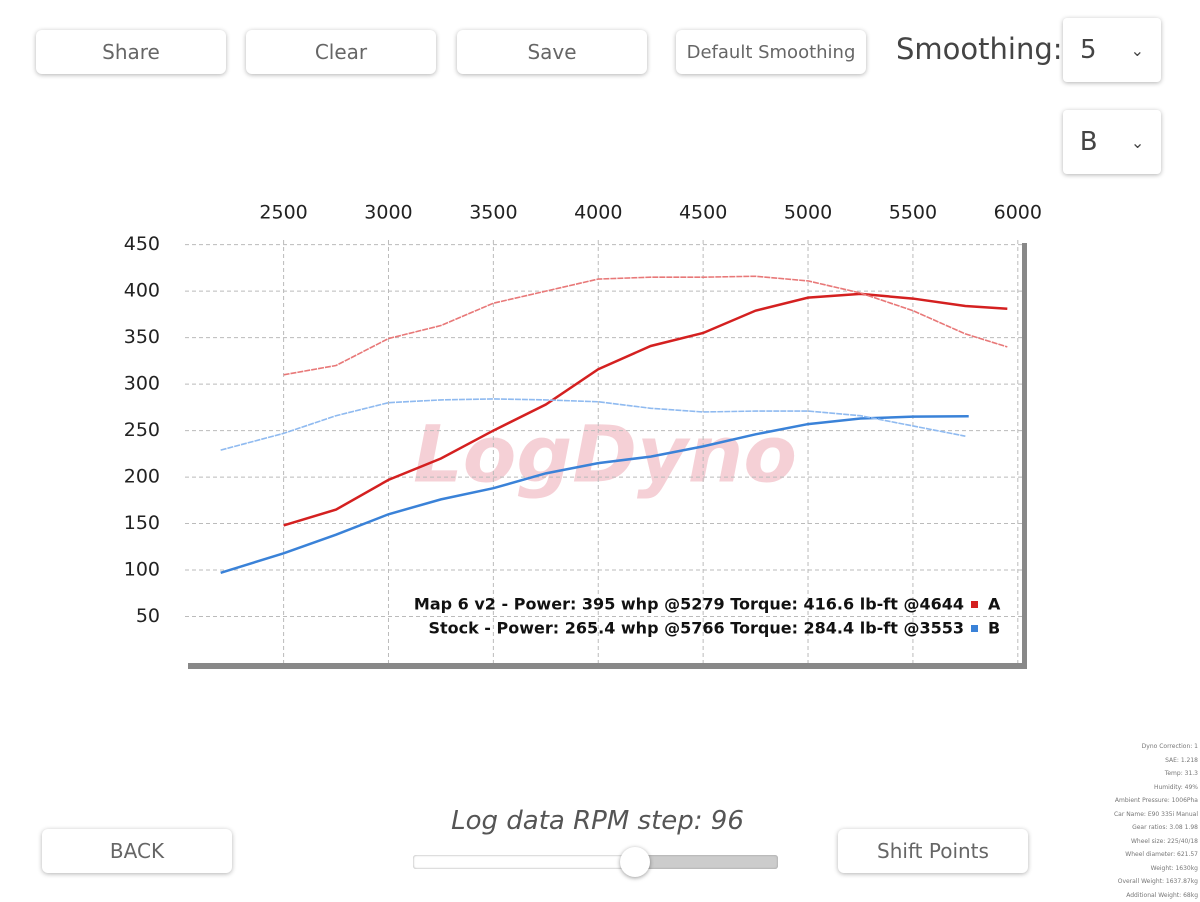 This screenshot has width=1200, height=902. Describe the element at coordinates (1156, 801) in the screenshot. I see `info-line: Ambient Pressure: 1006Pha` at that location.